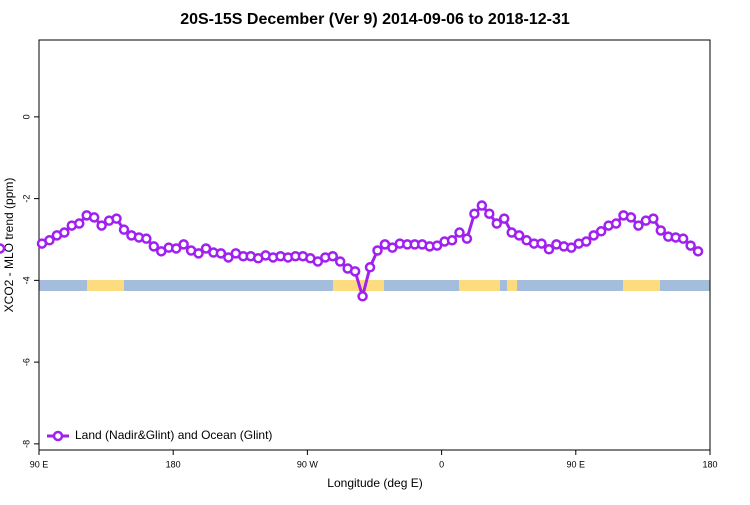 The height and width of the screenshot is (505, 750). Describe the element at coordinates (26, 362) in the screenshot. I see `y-tick-label: -6` at that location.